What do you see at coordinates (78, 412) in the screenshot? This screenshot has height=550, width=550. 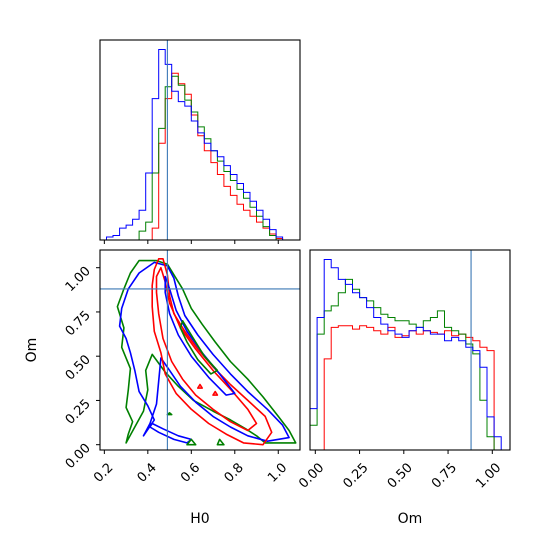 I see `om-joint-y-tick-label: 0.25` at bounding box center [78, 412].